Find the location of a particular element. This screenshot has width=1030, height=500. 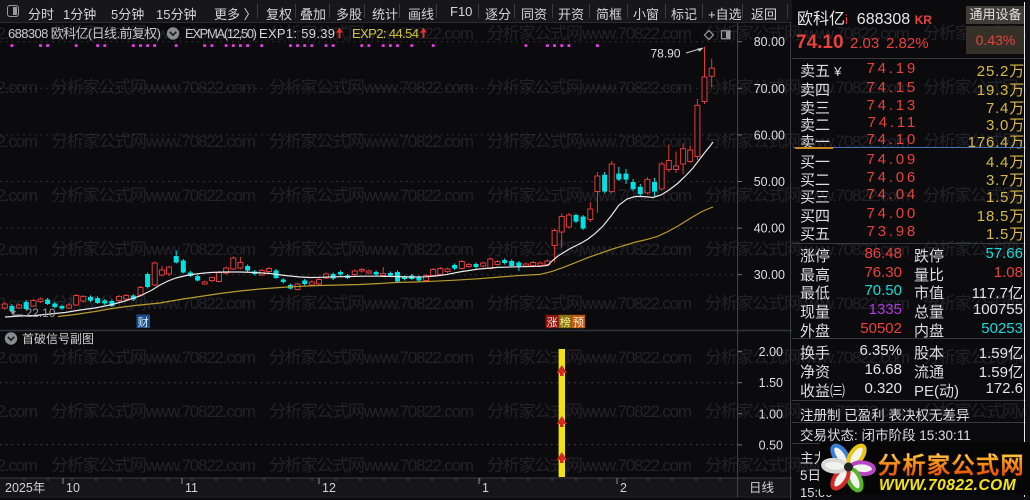

svg-text: 40.00 is located at coordinates (769, 229).